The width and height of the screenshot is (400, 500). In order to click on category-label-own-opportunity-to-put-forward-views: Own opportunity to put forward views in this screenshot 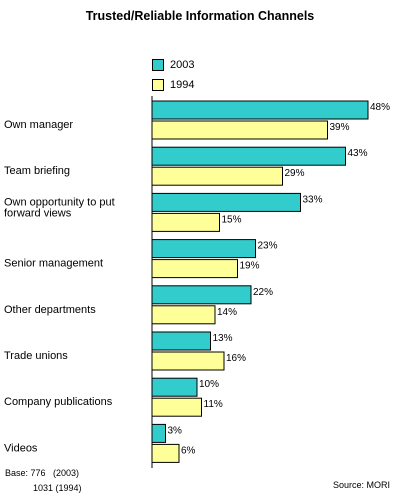, I will do `click(59, 207)`.